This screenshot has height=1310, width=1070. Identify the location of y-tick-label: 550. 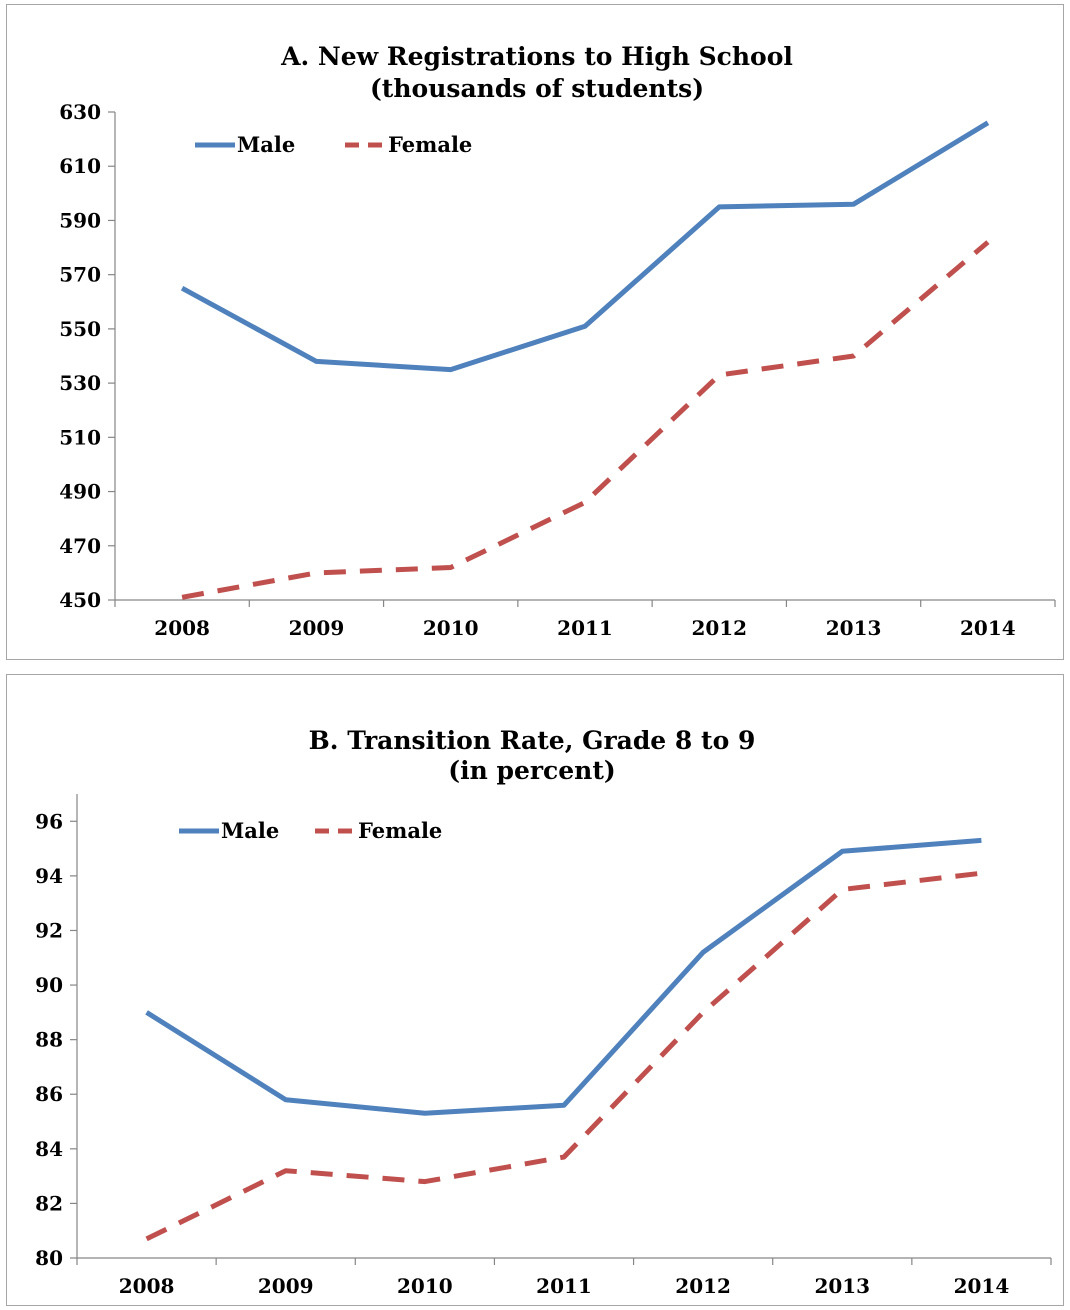
(80, 329).